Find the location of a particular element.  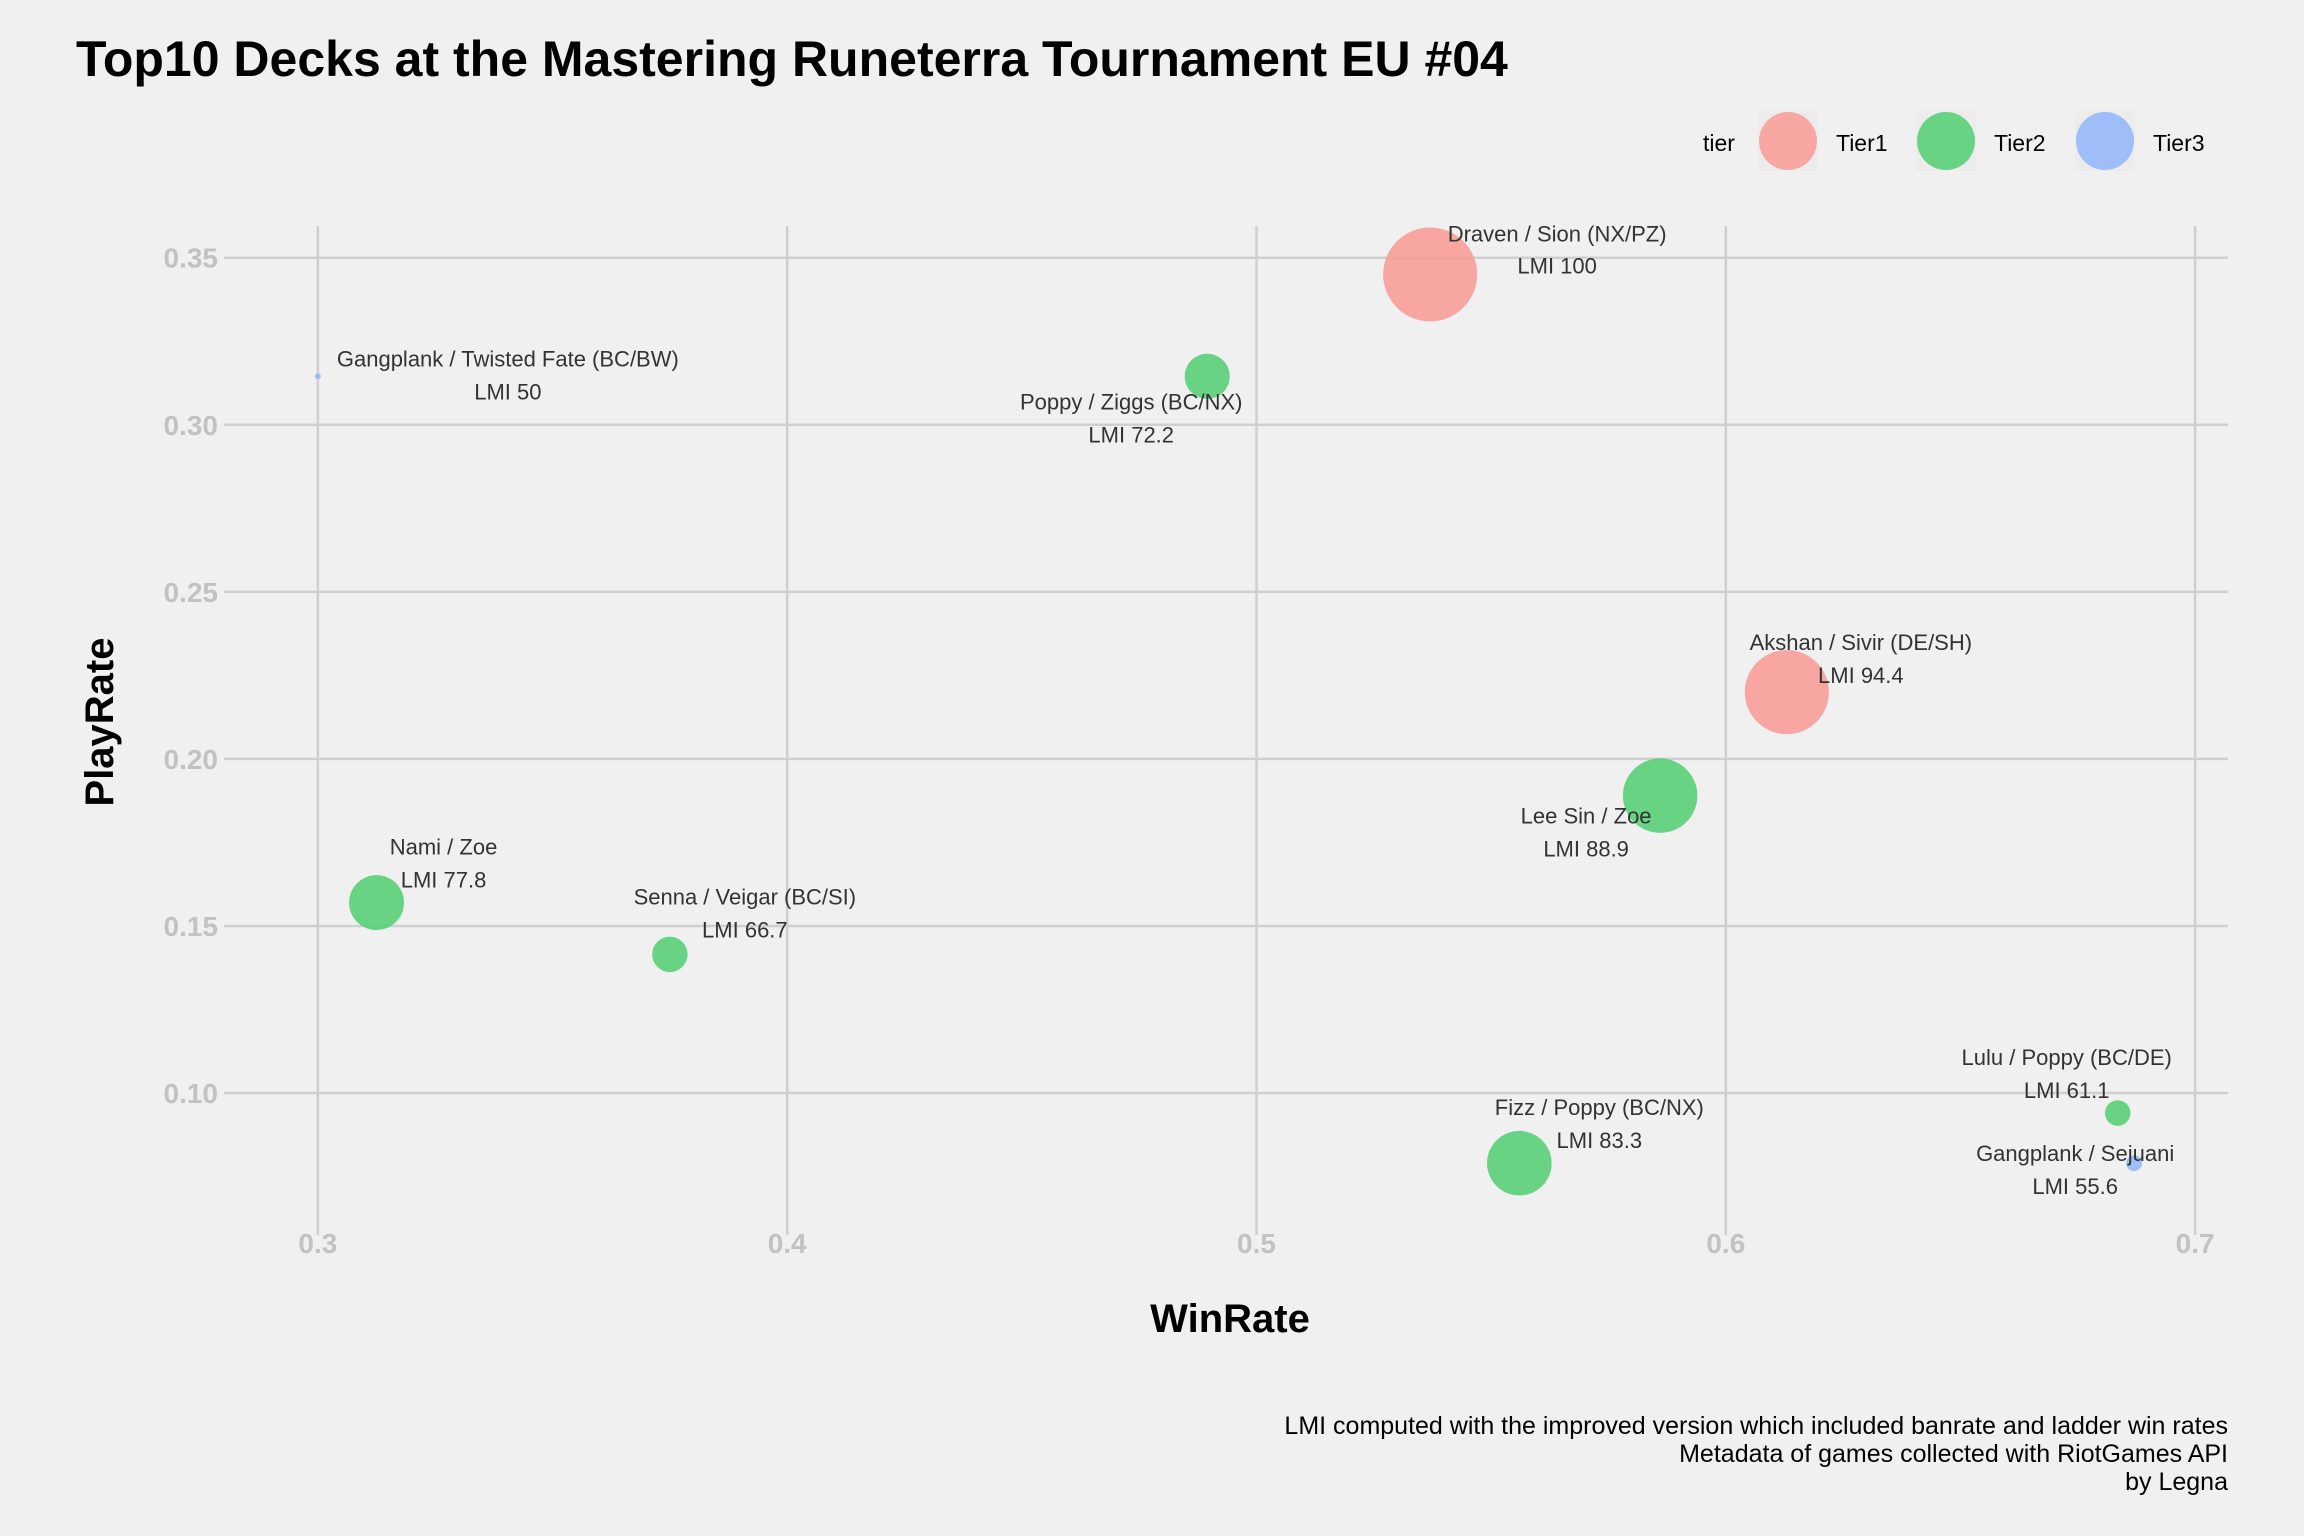

y-tick-label: 0.15 is located at coordinates (191, 926).